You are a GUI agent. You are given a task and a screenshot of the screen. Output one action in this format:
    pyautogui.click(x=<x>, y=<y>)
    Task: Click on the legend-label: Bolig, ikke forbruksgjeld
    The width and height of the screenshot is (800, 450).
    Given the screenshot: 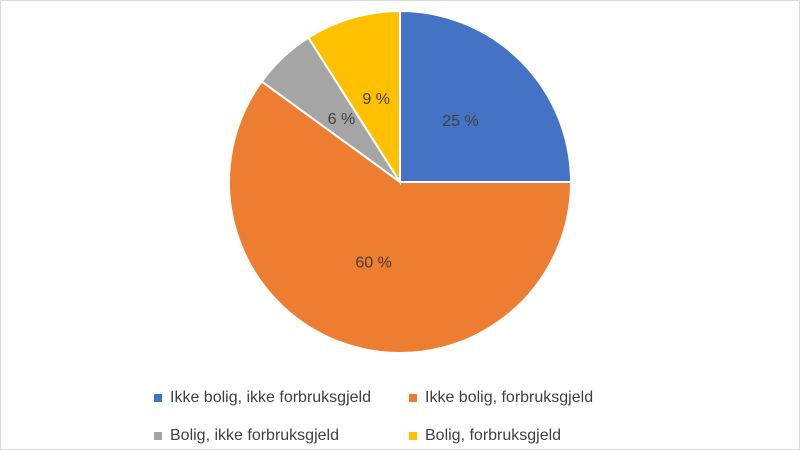 What is the action you would take?
    pyautogui.click(x=254, y=435)
    